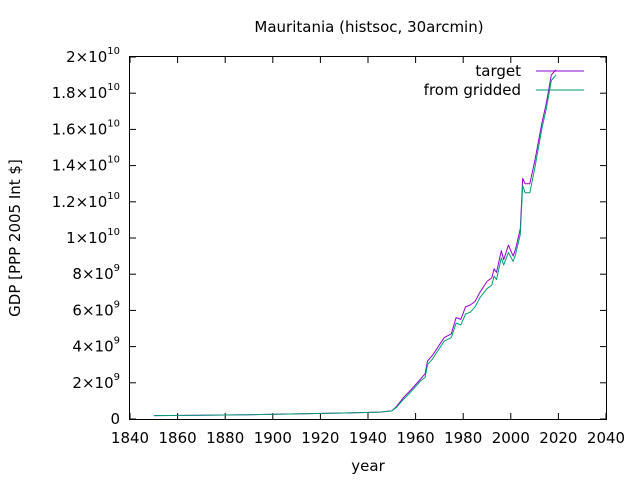 The width and height of the screenshot is (640, 480). Describe the element at coordinates (15, 238) in the screenshot. I see `y-axis-label: GDP [PPP 2005 Int $]` at that location.